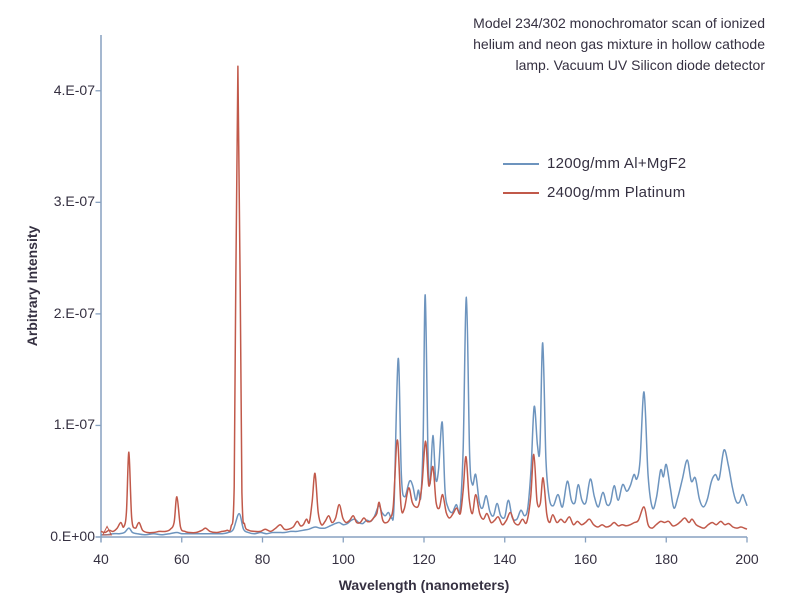  I want to click on y-tick-label-1.E-07: 1.E-07, so click(74, 424).